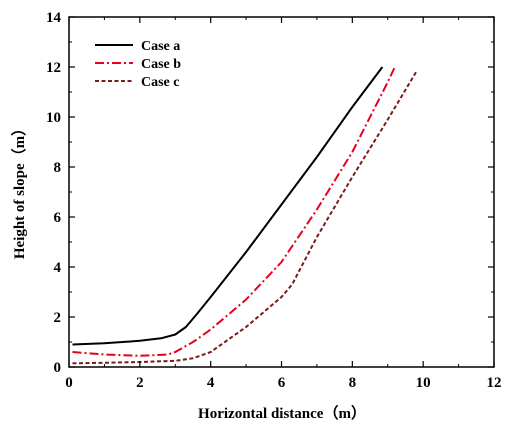 The height and width of the screenshot is (427, 509). Describe the element at coordinates (138, 64) in the screenshot. I see `legend: Case a Case b Case c` at that location.